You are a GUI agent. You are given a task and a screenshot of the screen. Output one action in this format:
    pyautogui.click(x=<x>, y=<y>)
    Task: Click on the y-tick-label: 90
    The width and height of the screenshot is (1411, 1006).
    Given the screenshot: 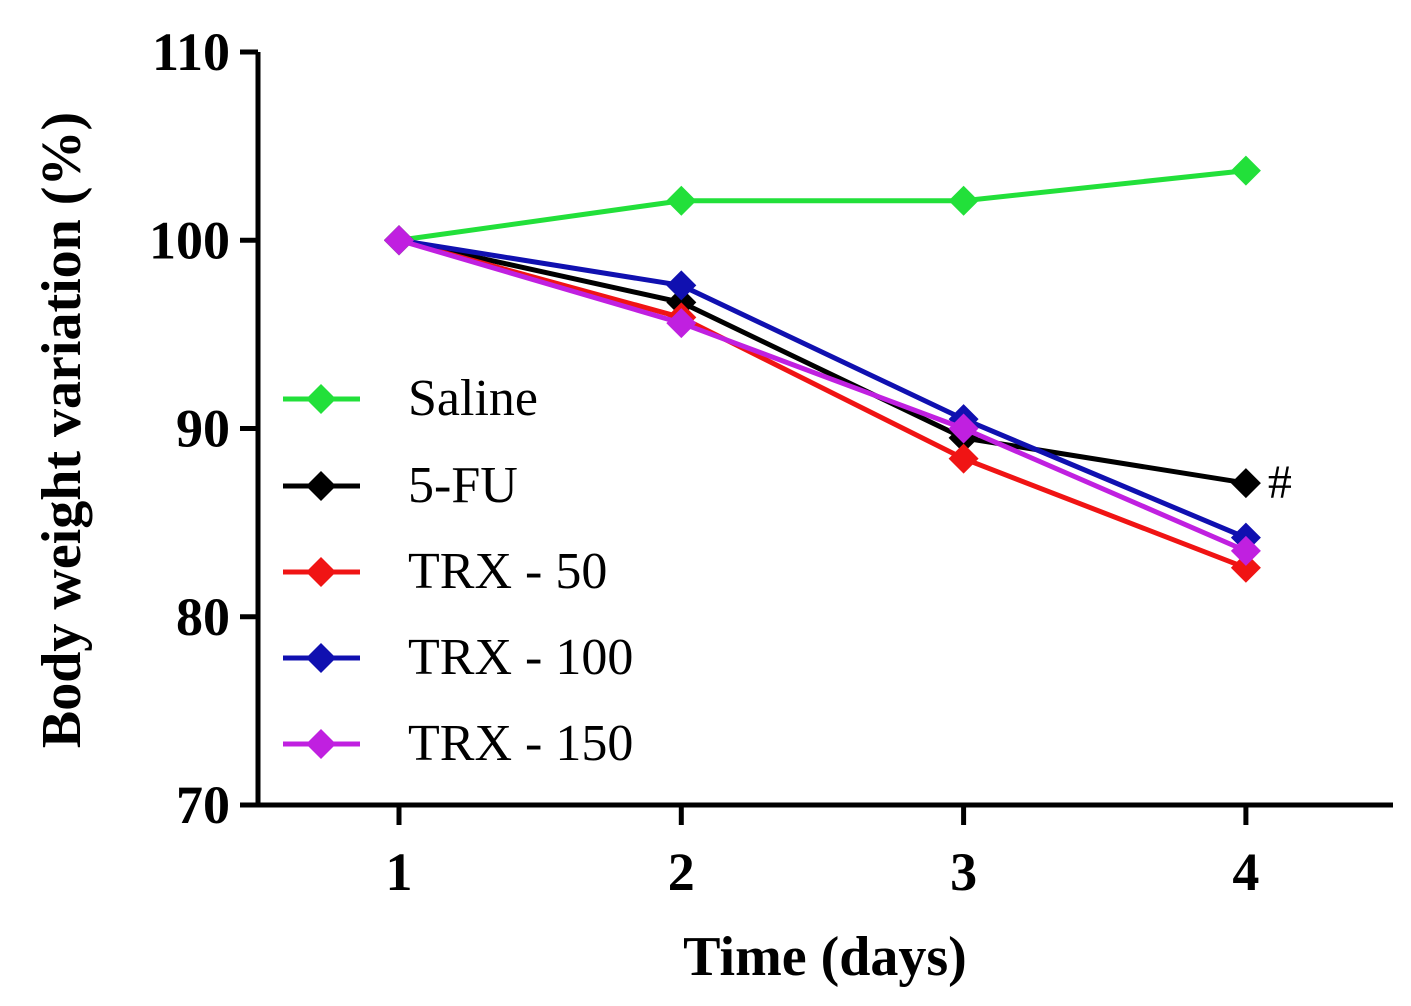 What is the action you would take?
    pyautogui.click(x=203, y=429)
    